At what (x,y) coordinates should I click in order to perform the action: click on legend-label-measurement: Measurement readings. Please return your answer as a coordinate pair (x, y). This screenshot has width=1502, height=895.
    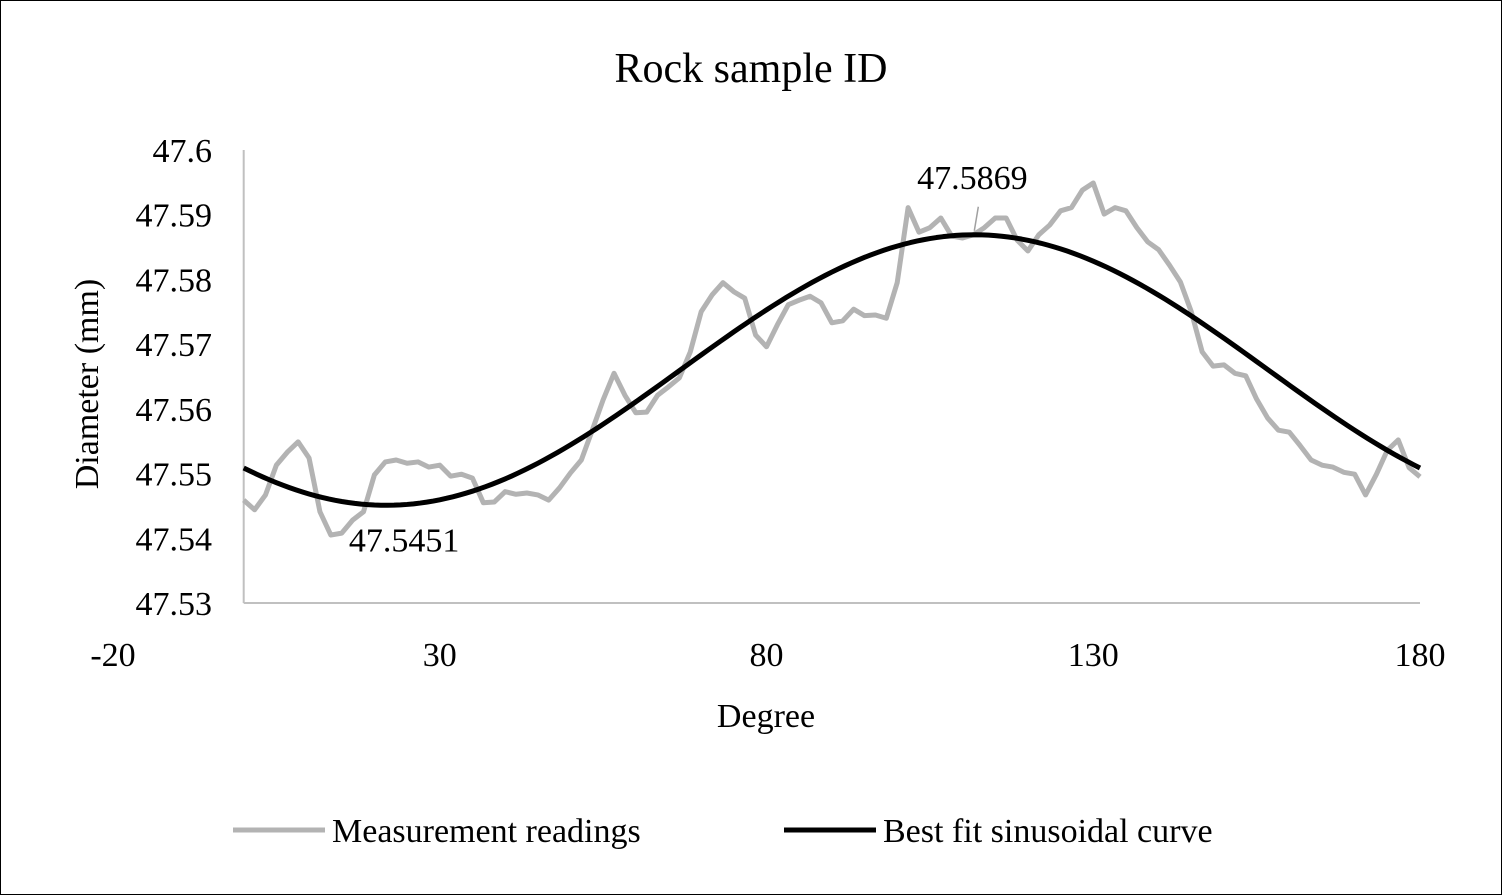
    Looking at the image, I should click on (486, 831).